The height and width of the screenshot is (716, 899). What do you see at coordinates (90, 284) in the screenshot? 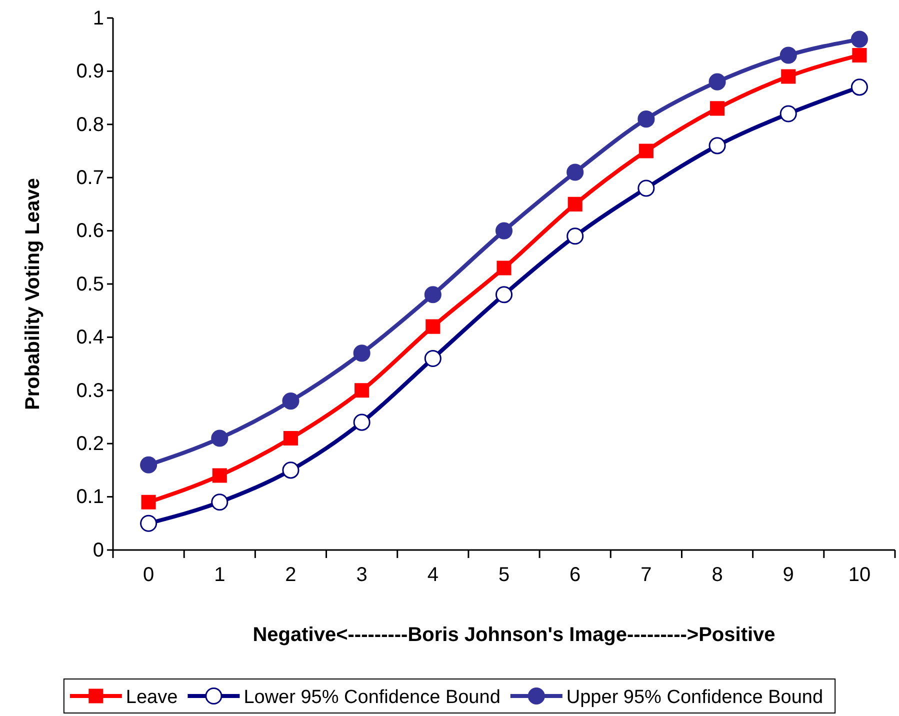
I see `y-tick-label: 0.5` at bounding box center [90, 284].